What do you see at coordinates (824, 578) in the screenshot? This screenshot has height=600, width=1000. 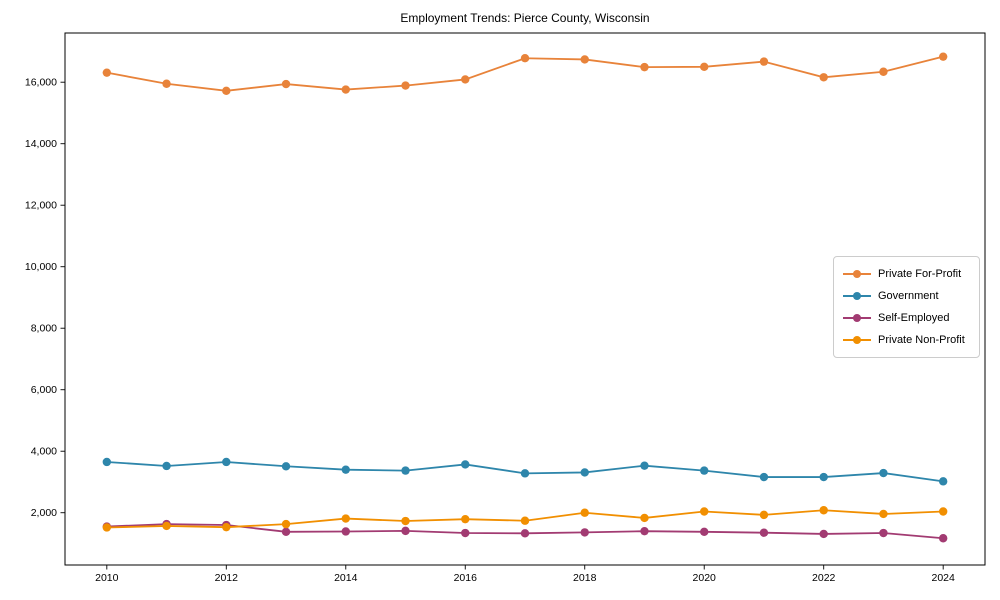 I see `x-tick-label: 2022` at bounding box center [824, 578].